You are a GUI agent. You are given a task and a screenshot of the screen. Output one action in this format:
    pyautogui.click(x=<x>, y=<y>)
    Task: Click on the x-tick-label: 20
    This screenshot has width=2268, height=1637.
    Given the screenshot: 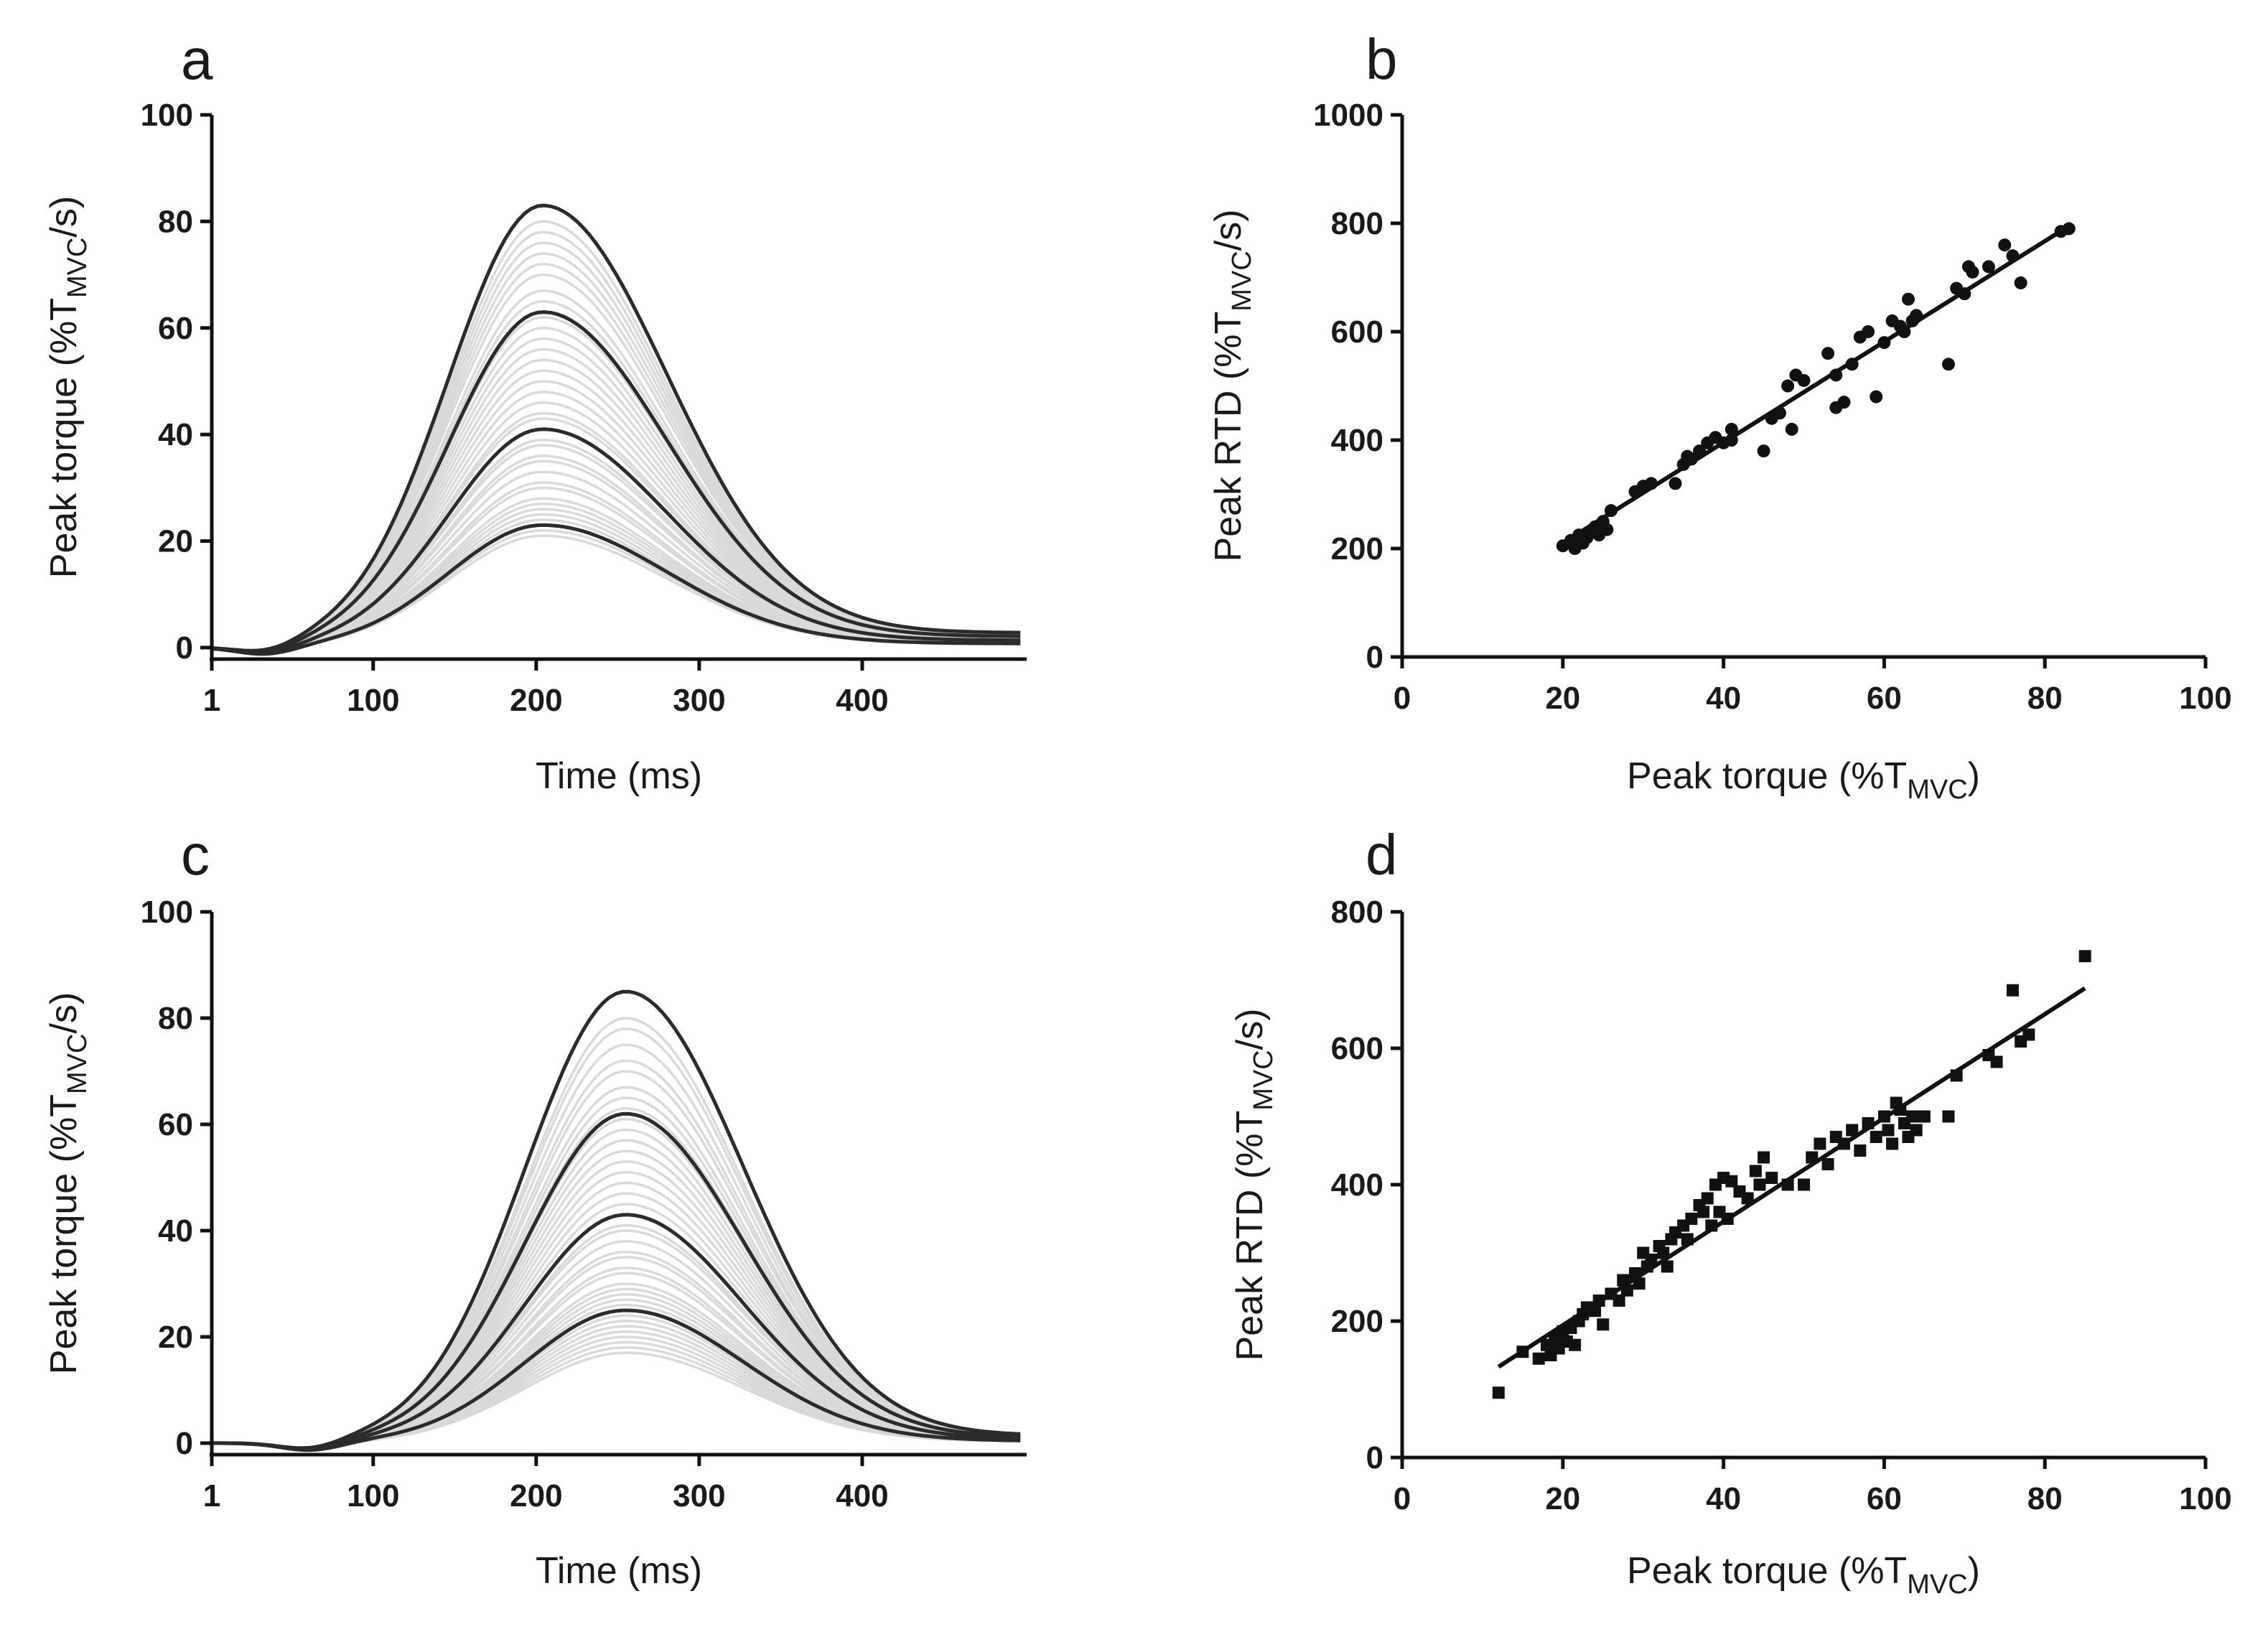 What is the action you would take?
    pyautogui.click(x=1562, y=698)
    